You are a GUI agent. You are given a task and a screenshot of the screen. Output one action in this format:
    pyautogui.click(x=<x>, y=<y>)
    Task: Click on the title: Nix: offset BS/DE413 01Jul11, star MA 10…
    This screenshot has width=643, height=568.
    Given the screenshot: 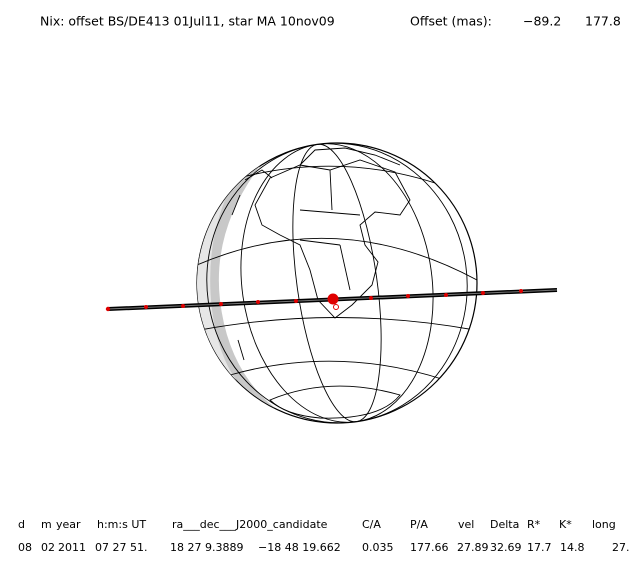 What is the action you would take?
    pyautogui.click(x=187, y=21)
    